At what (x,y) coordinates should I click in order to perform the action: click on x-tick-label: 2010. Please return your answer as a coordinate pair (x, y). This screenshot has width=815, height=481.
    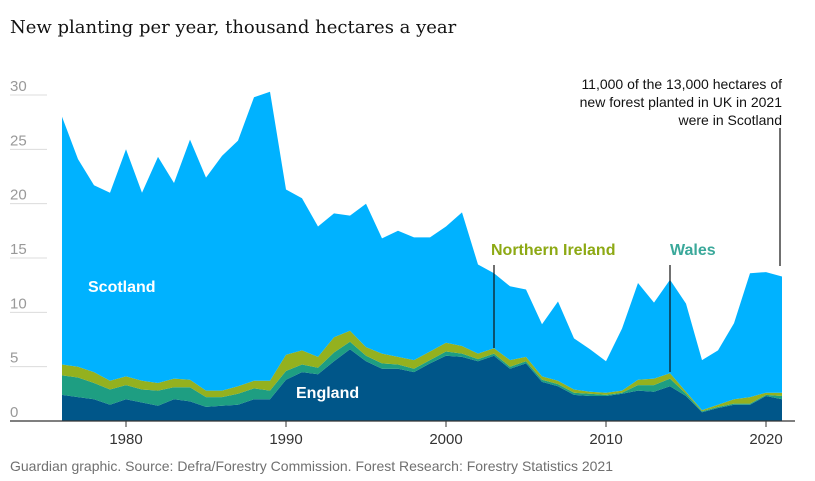
    Looking at the image, I should click on (605, 439).